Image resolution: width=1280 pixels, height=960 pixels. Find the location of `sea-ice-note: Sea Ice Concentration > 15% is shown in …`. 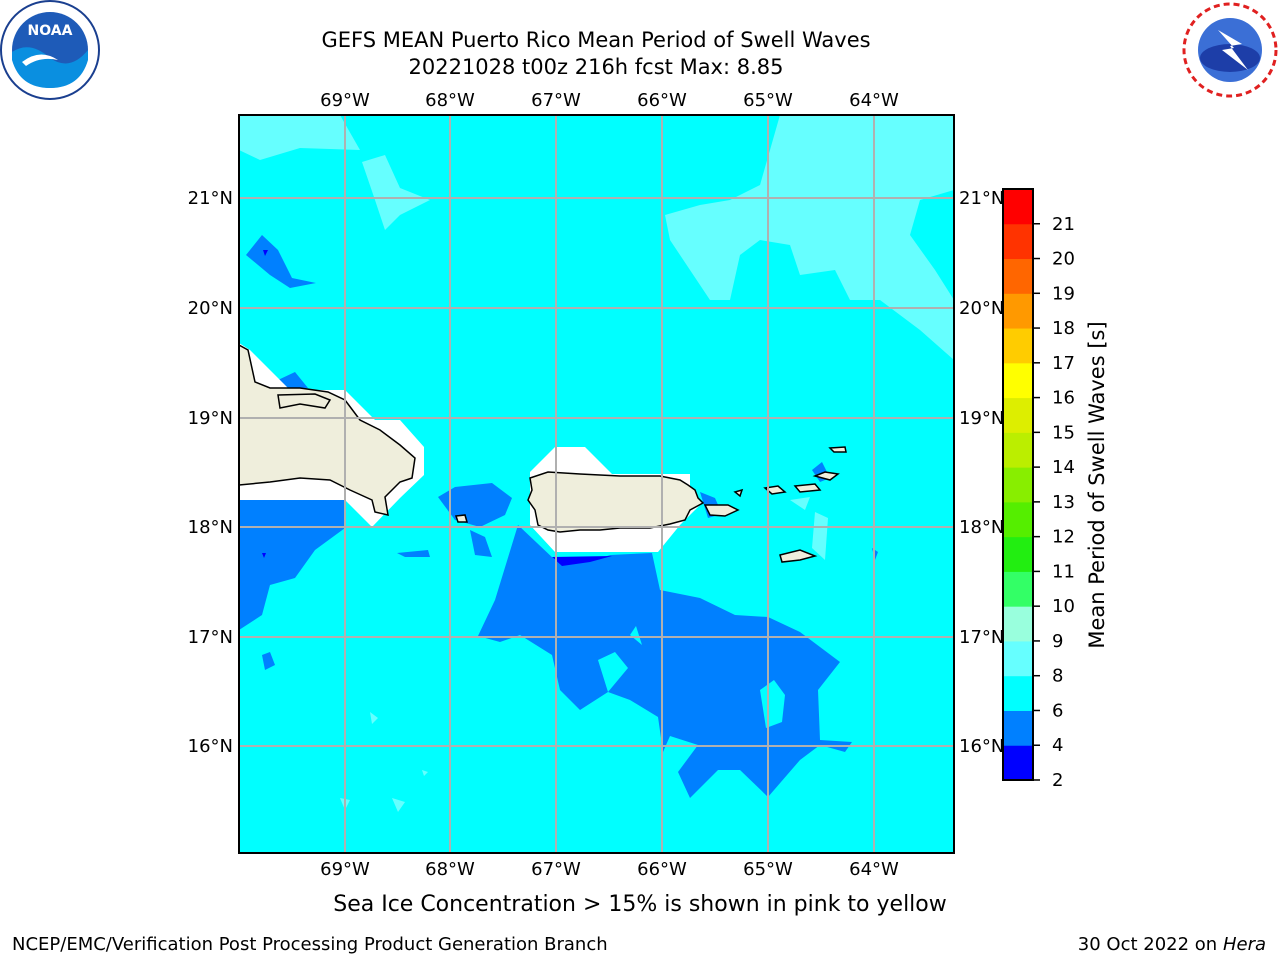

sea-ice-note: Sea Ice Concentration > 15% is shown in … is located at coordinates (640, 904).